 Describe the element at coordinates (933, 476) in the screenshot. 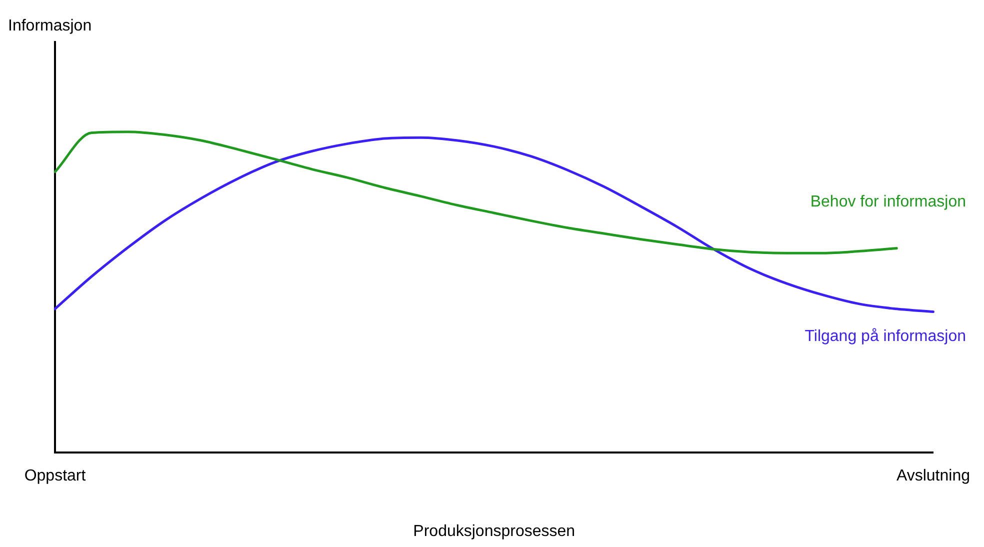

I see `x-tick-label: Avslutning` at that location.